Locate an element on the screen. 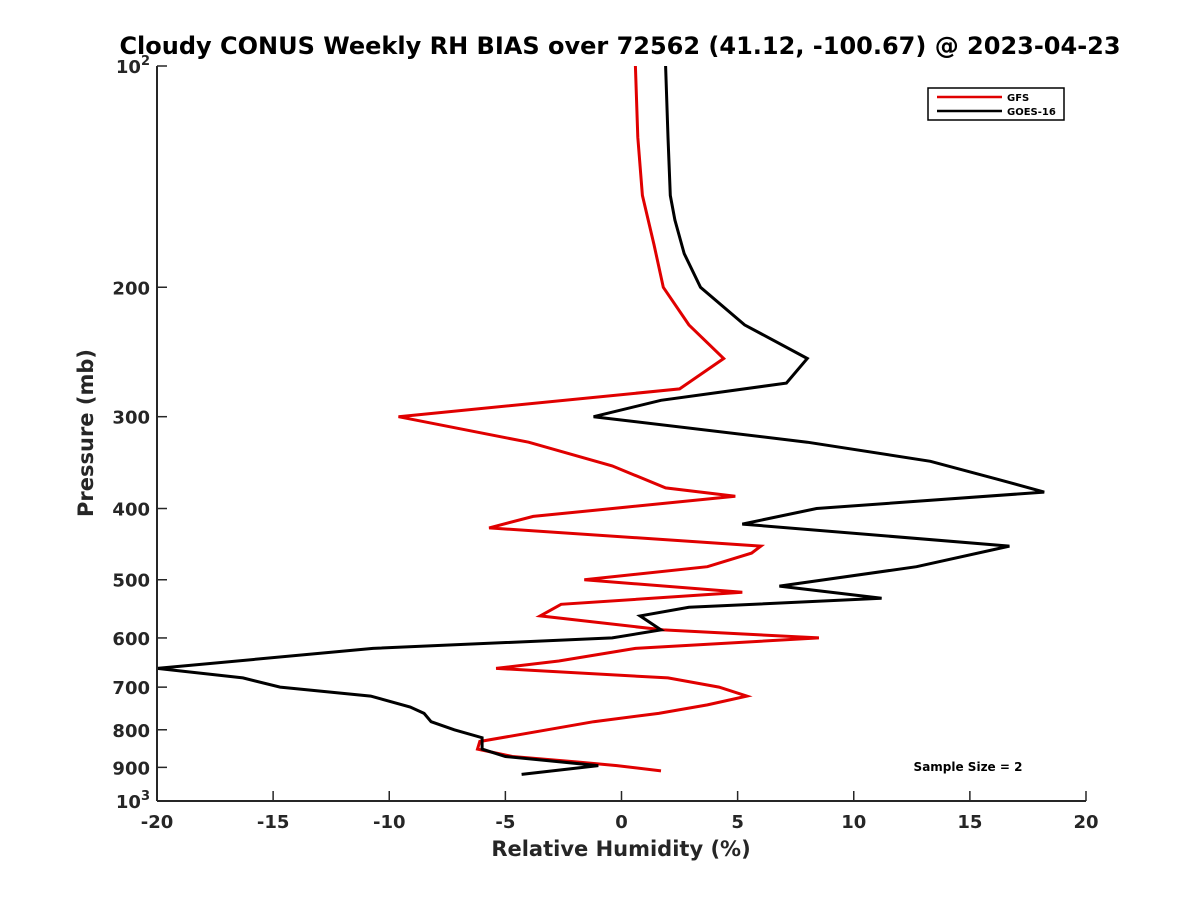 The image size is (1200, 900). x-tick-label: -10 is located at coordinates (389, 822).